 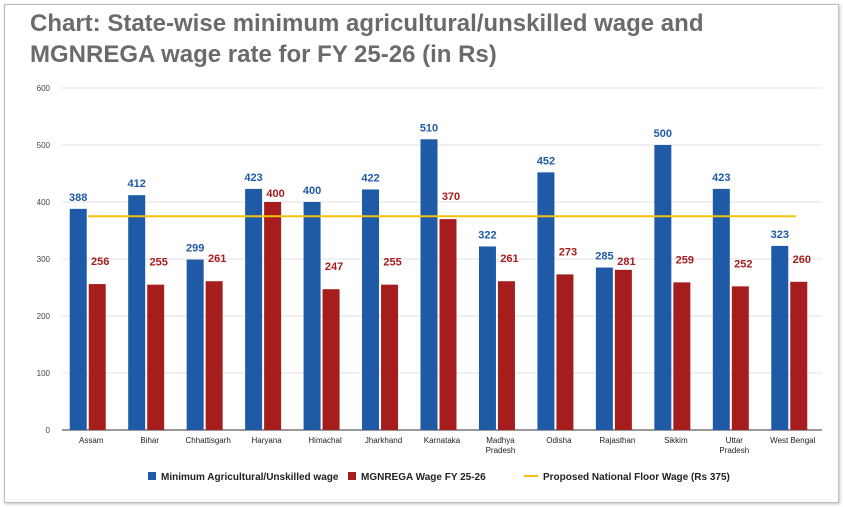 I want to click on category-label: Chhattisgarh, so click(x=207, y=440).